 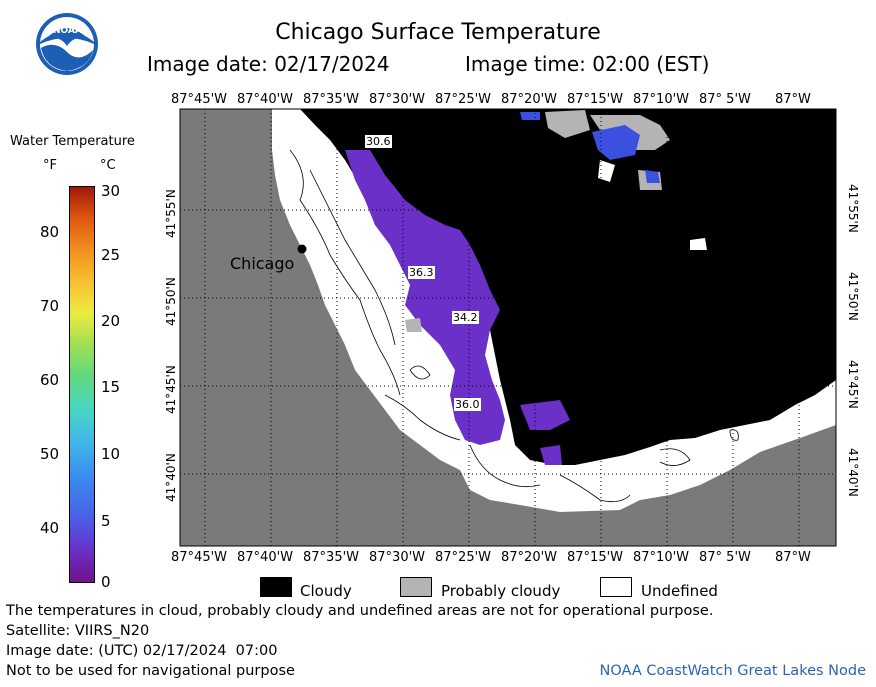 What do you see at coordinates (465, 317) in the screenshot?
I see `temp-label: 34.2` at bounding box center [465, 317].